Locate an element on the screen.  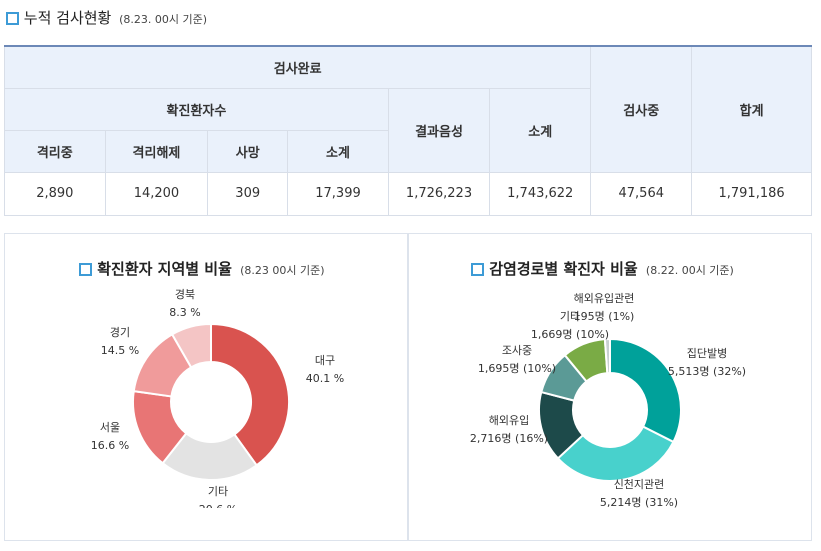
slice-label-0: 대구 is located at coordinates (325, 360).